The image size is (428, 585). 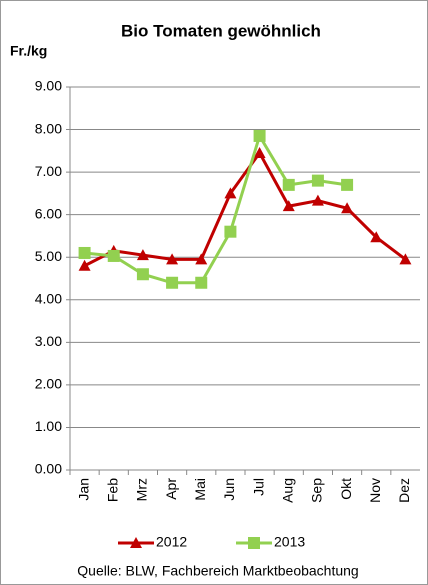 What do you see at coordinates (258, 487) in the screenshot?
I see `x-tick-label: Jul` at bounding box center [258, 487].